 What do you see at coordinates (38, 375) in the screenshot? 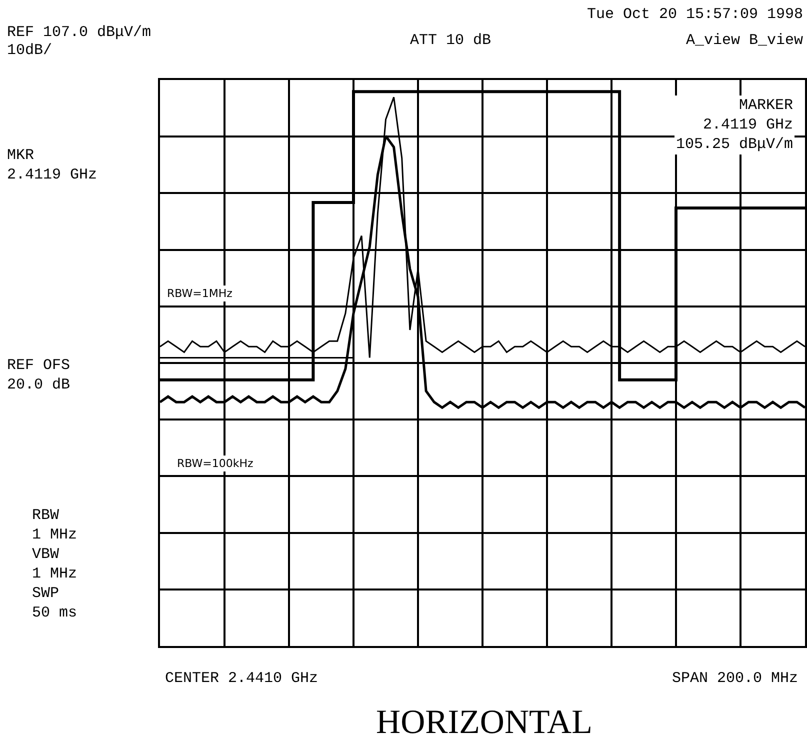
I see `text: REF OFS 20.0 dB` at bounding box center [38, 375].